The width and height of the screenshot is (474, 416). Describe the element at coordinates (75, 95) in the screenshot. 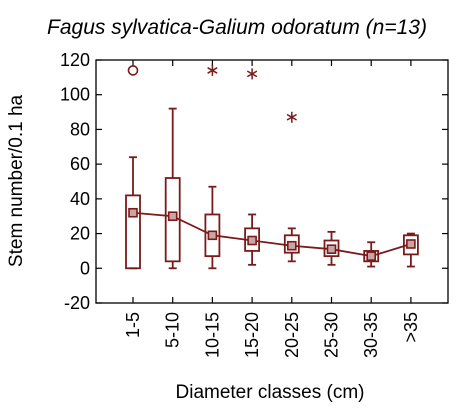

I see `y-tick-label: 100` at that location.